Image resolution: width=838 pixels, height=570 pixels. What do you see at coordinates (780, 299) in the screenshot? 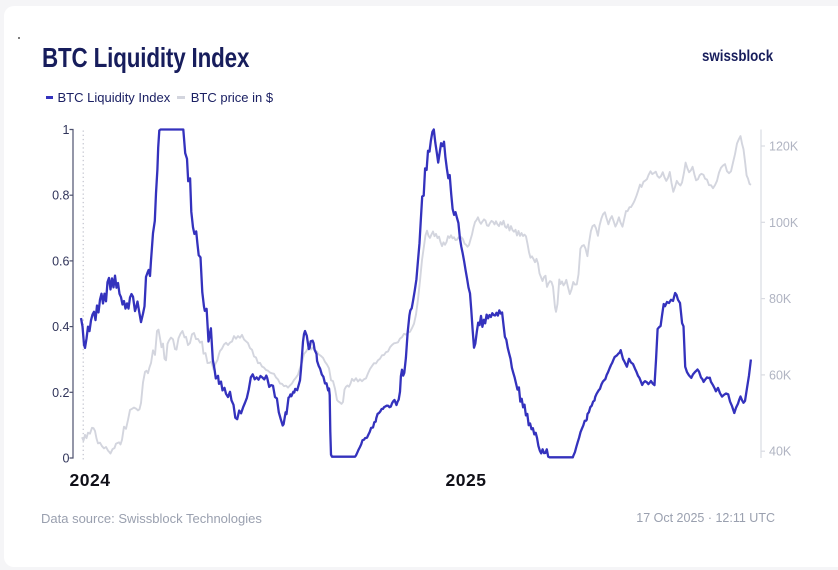
I see `svg-text: 80K` at bounding box center [780, 299].